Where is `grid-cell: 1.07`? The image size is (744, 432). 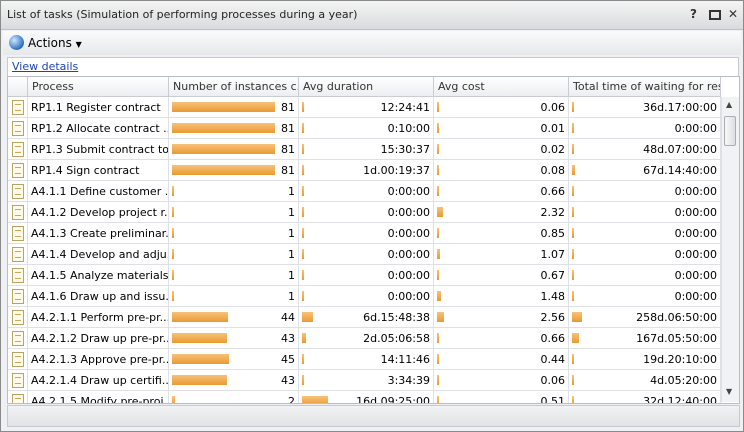
grid-cell: 1.07 is located at coordinates (501, 254).